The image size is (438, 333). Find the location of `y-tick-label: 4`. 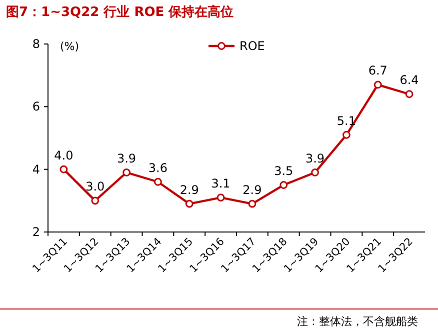

y-tick-label: 4 is located at coordinates (36, 169).